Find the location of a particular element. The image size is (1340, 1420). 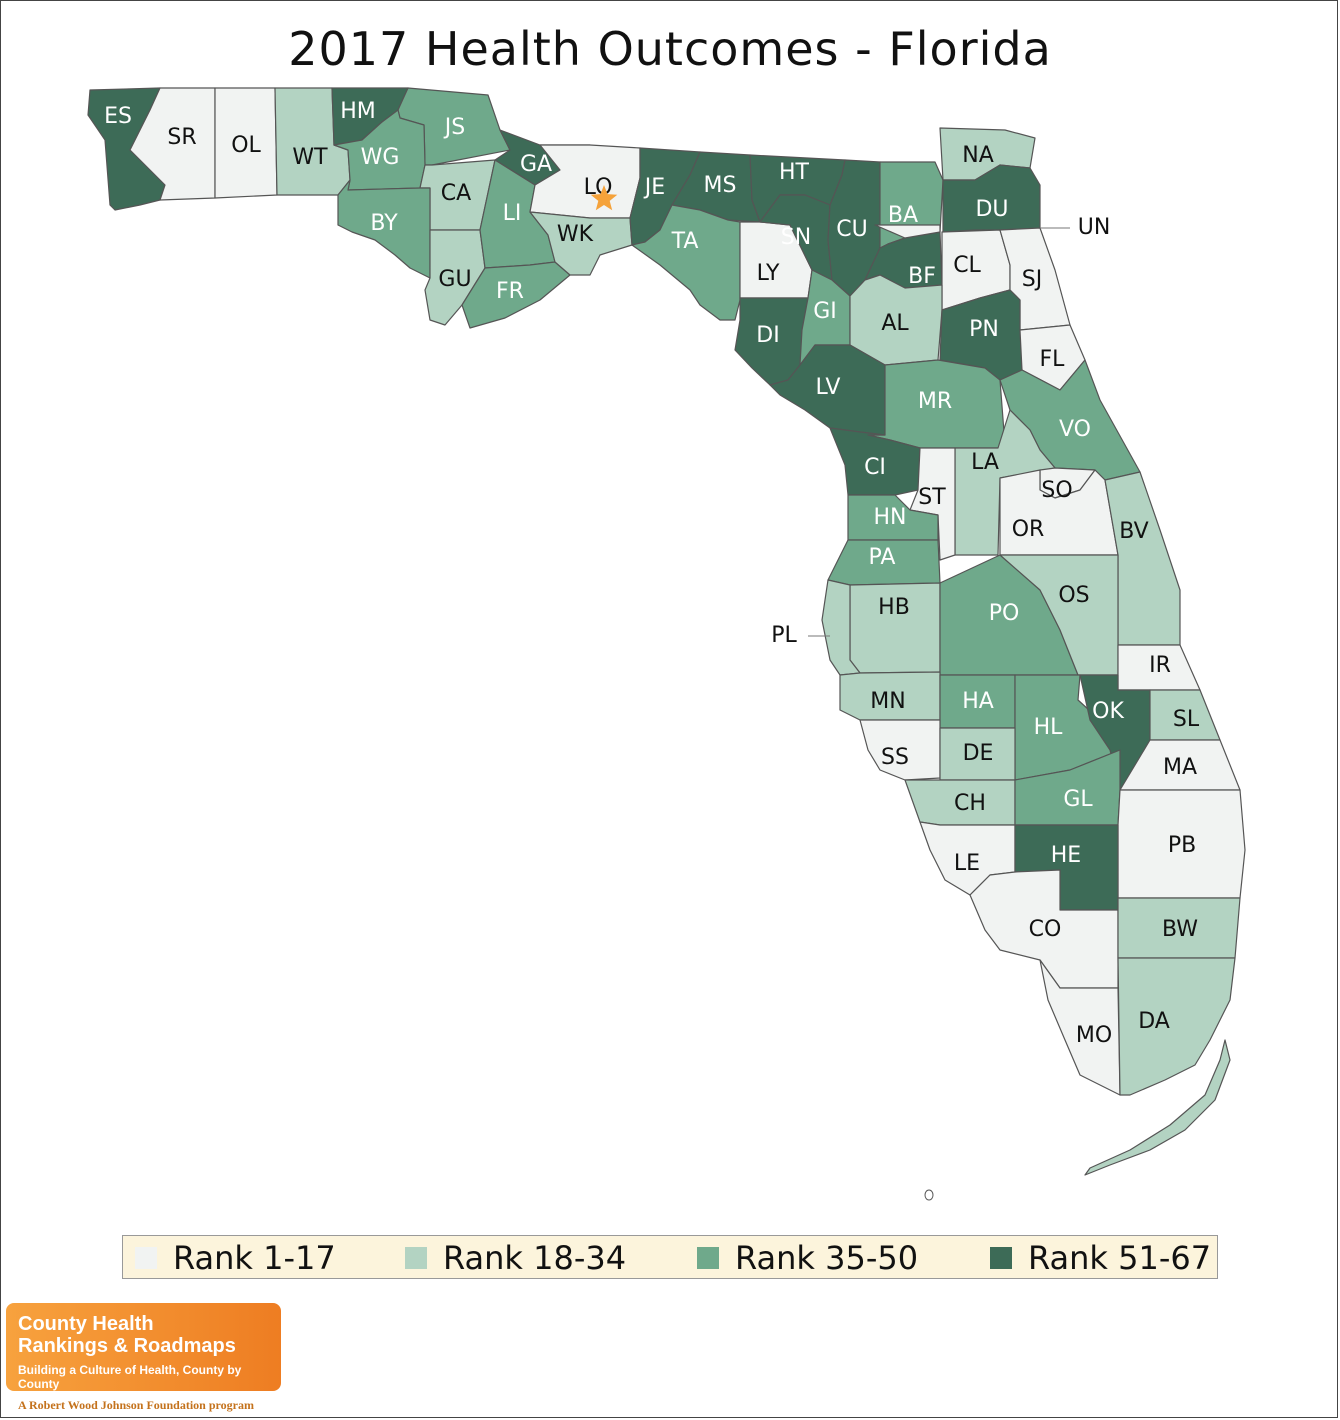

island-outline is located at coordinates (929, 1195).